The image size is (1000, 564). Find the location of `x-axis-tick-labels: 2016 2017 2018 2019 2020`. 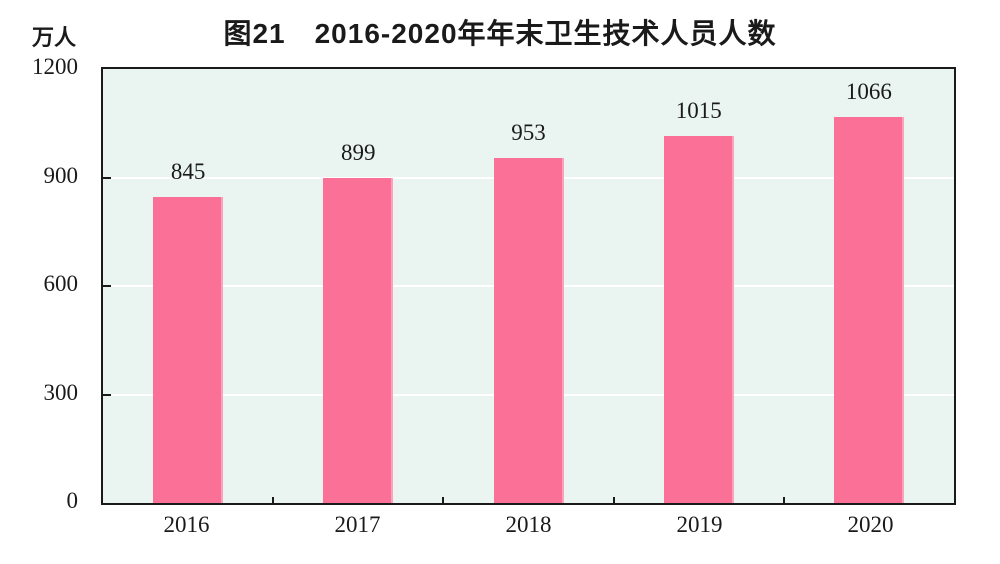

x-axis-tick-labels: 2016 2017 2018 2019 2020 is located at coordinates (528, 525).